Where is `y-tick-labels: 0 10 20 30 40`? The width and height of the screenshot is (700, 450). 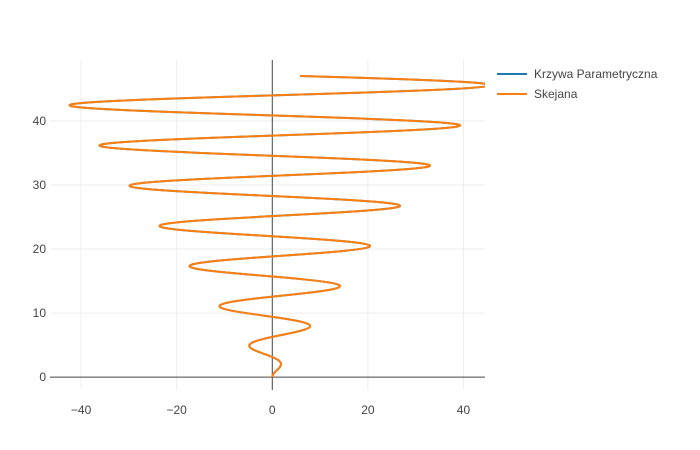
y-tick-labels: 0 10 20 30 40 is located at coordinates (40, 249).